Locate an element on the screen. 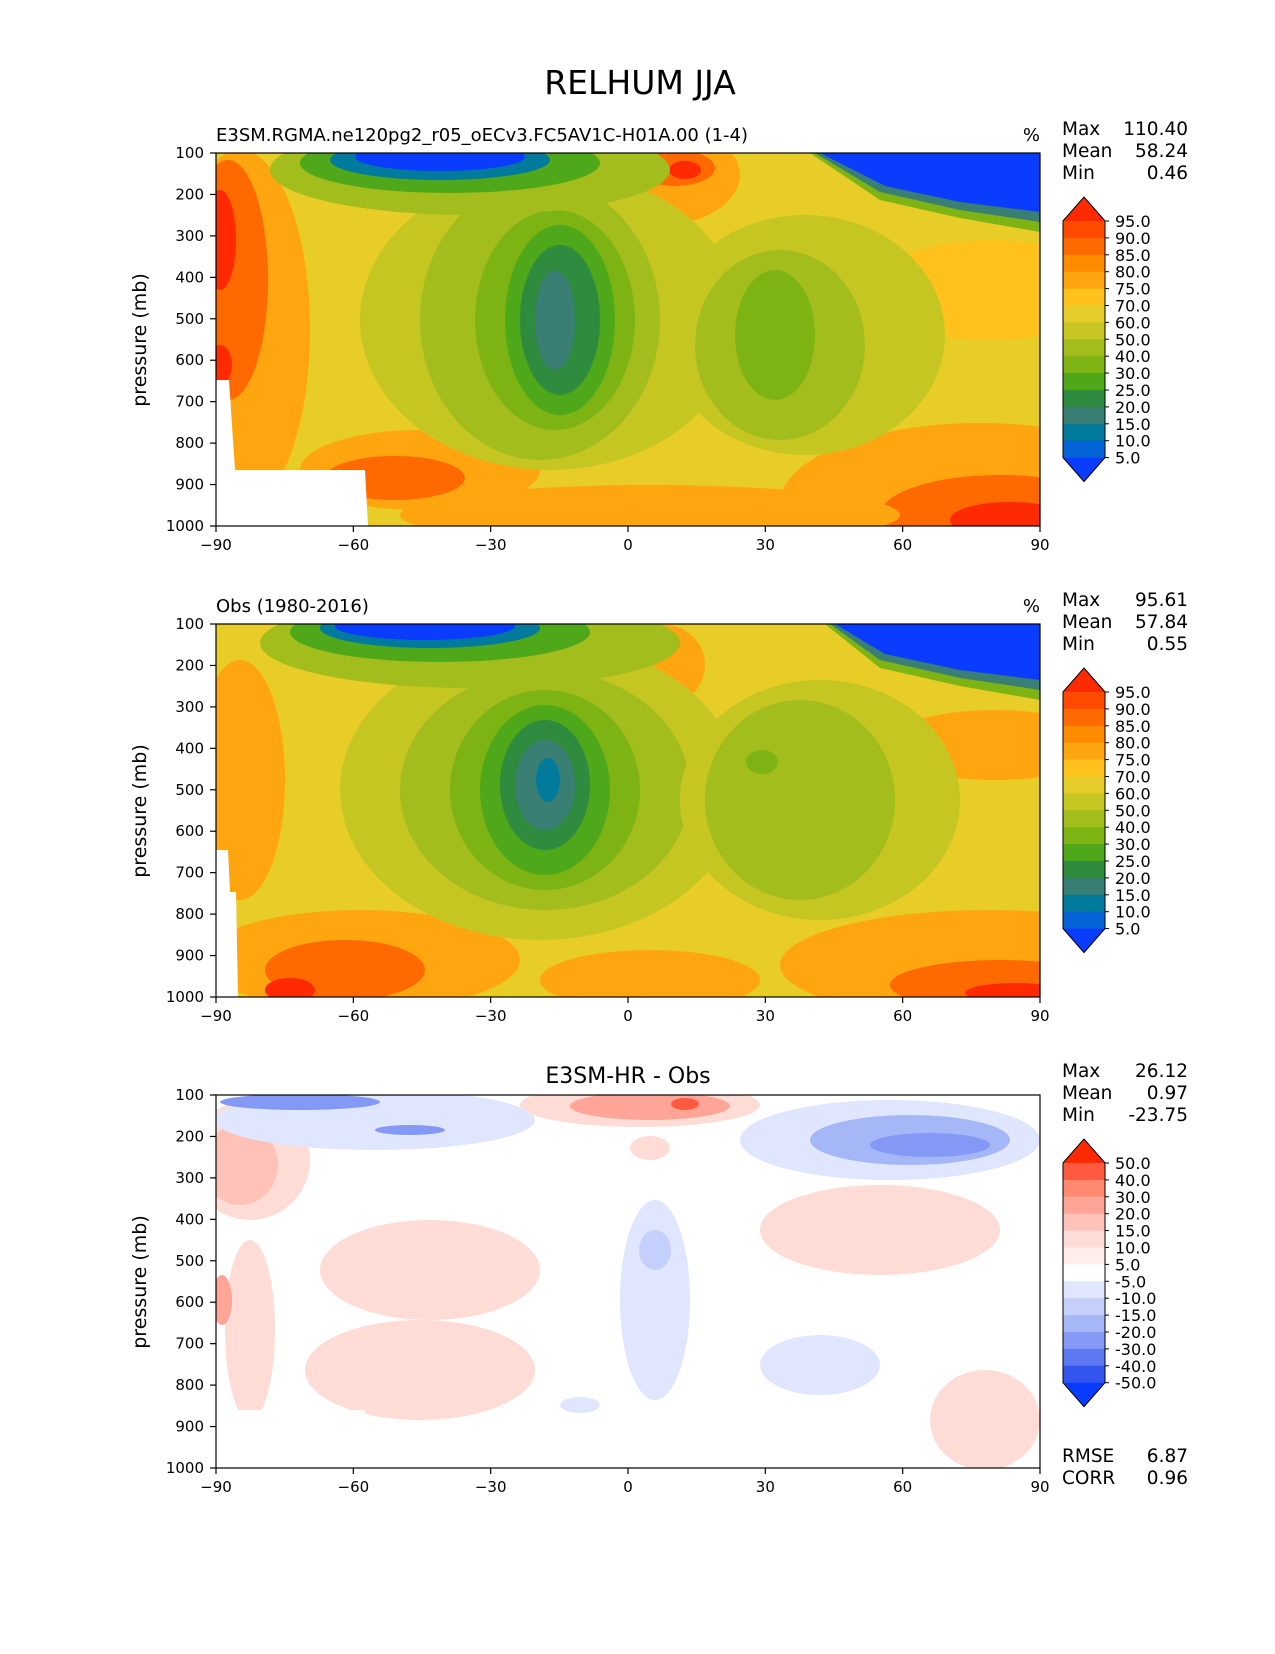 Image resolution: width=1275 pixels, height=1654 pixels. colorbar-tick-label: 70.0 is located at coordinates (1133, 306).